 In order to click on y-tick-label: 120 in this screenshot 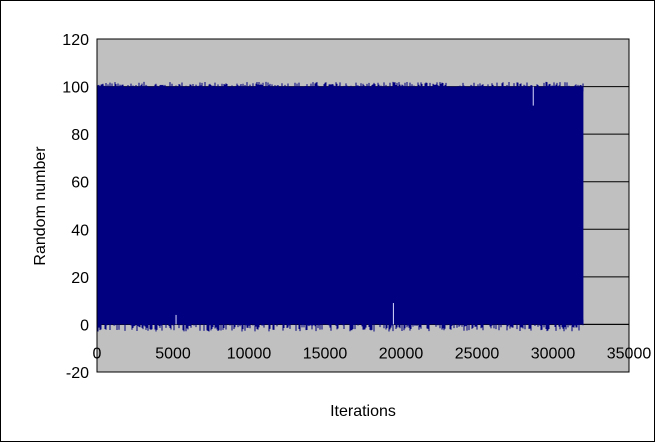, I will do `click(75, 40)`.